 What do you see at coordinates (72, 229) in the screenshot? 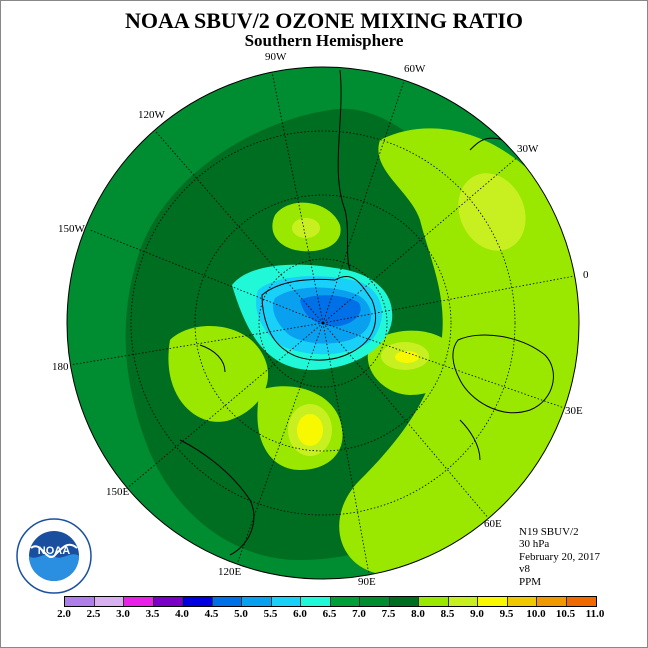
I see `label-lon-150w: 150W` at bounding box center [72, 229].